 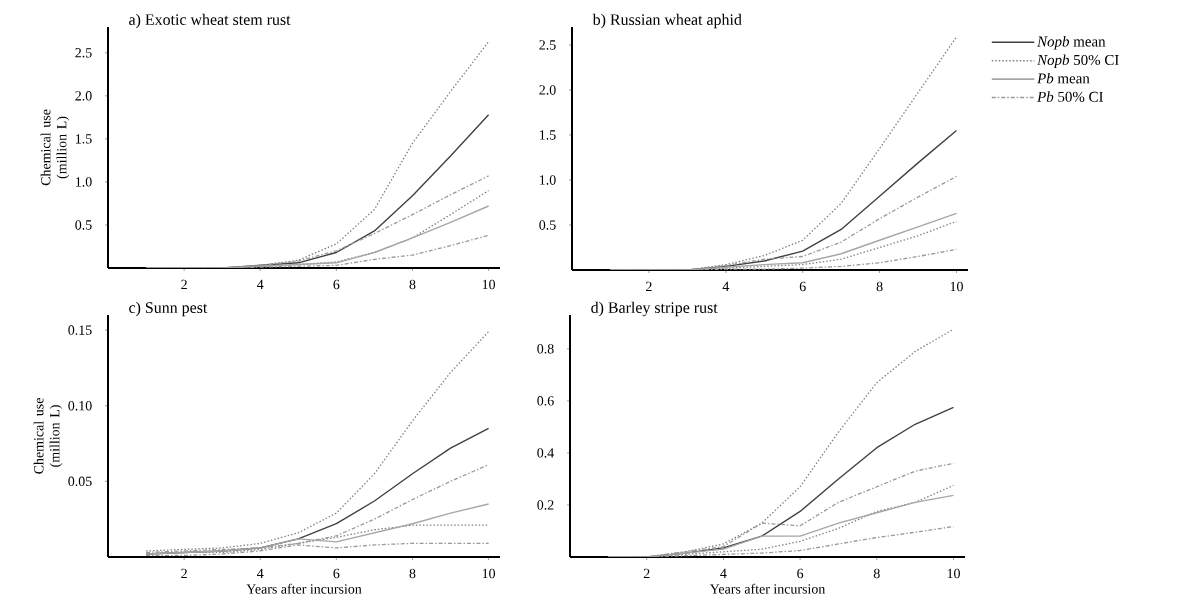 What do you see at coordinates (80, 330) in the screenshot?
I see `y-tick-label: 0.15` at bounding box center [80, 330].